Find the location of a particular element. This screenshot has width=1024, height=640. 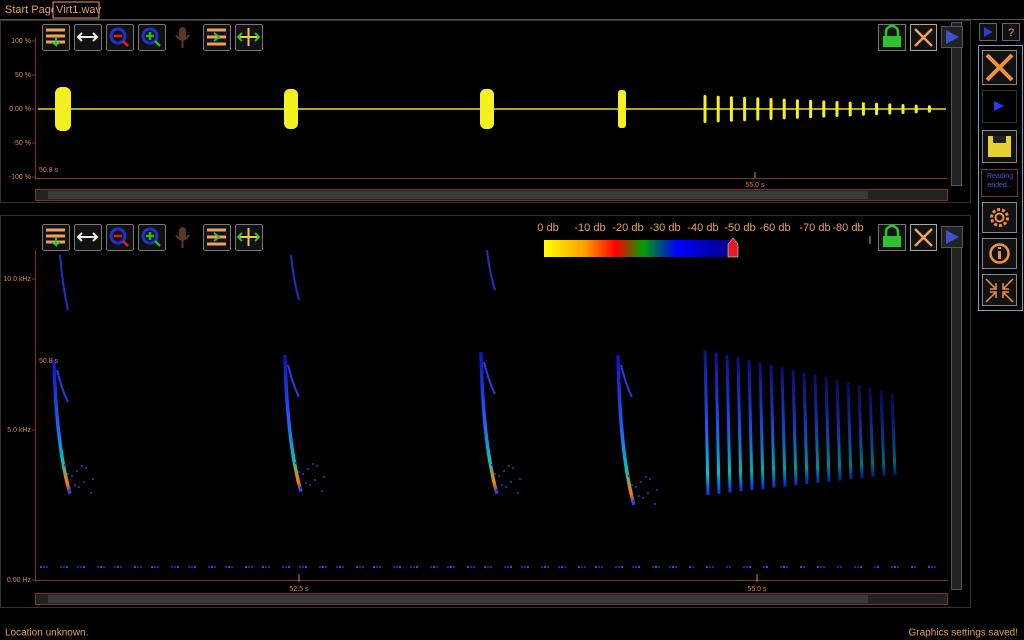

y-axis-label: 100 % is located at coordinates (21, 41).